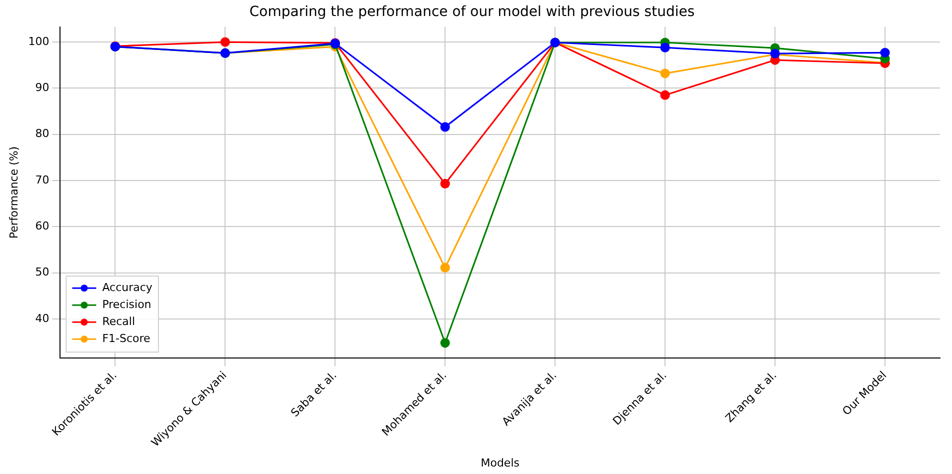 The image size is (952, 474). Describe the element at coordinates (472, 12) in the screenshot. I see `chart-title: Comparing the performance of our model with previous studies` at that location.